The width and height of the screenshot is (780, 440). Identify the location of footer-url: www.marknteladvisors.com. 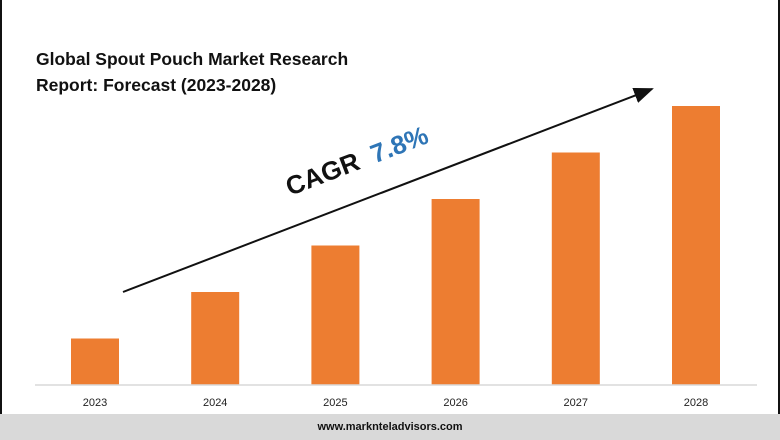
(390, 427).